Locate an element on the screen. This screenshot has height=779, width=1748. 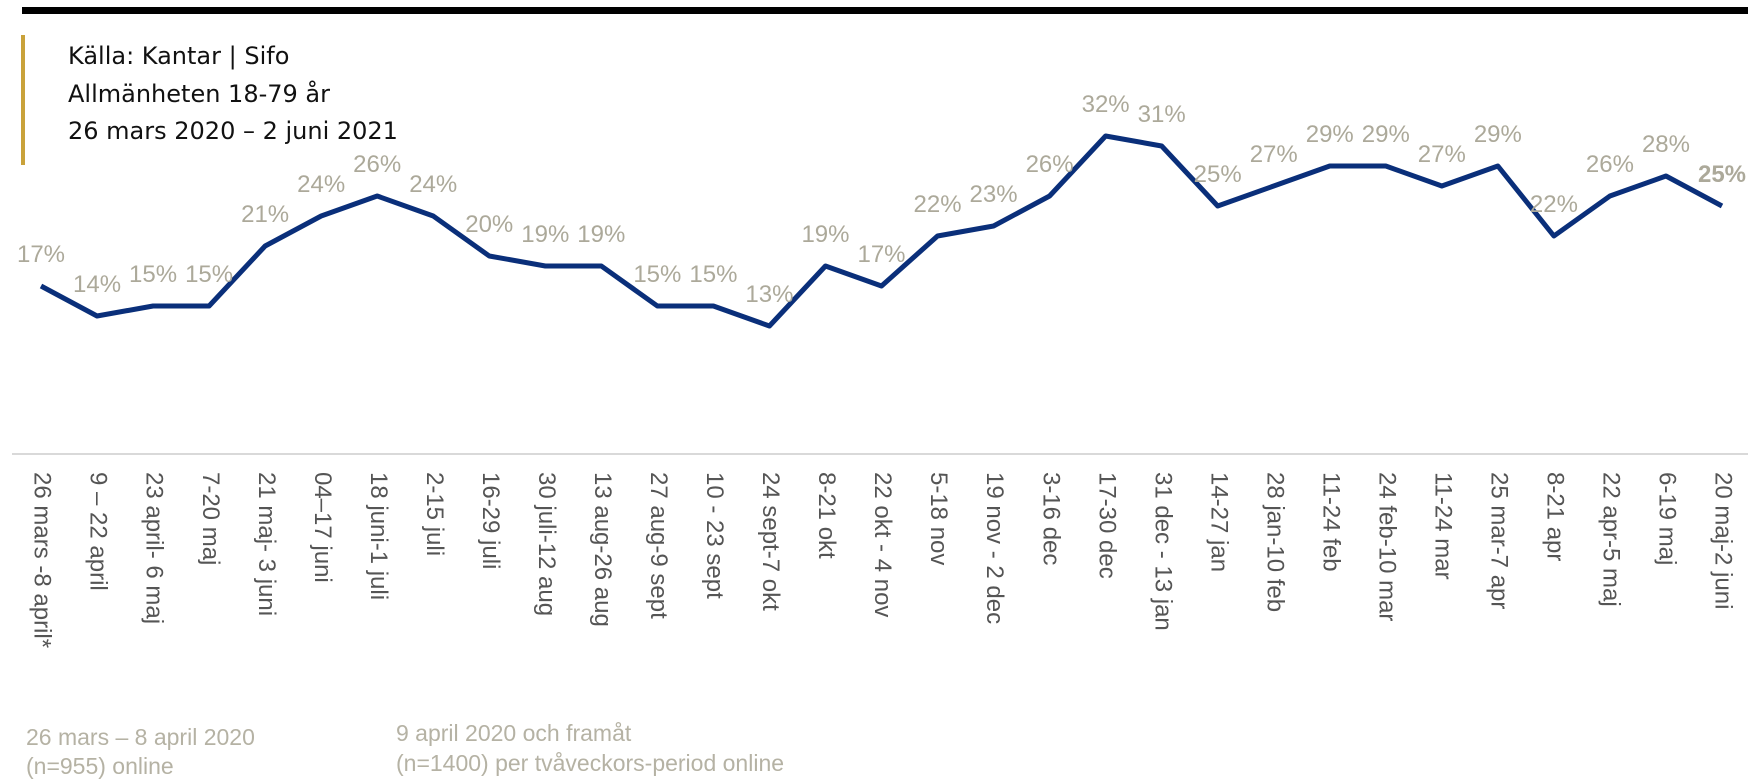
note: (n=955) online is located at coordinates (100, 766).